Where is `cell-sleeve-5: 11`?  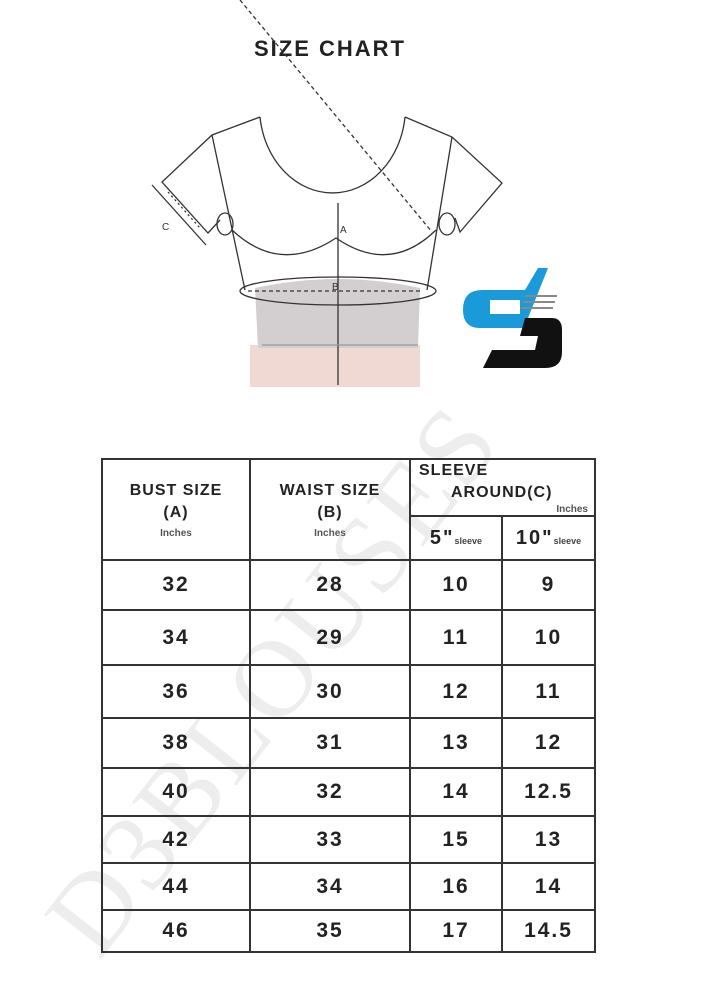 cell-sleeve-5: 11 is located at coordinates (456, 637).